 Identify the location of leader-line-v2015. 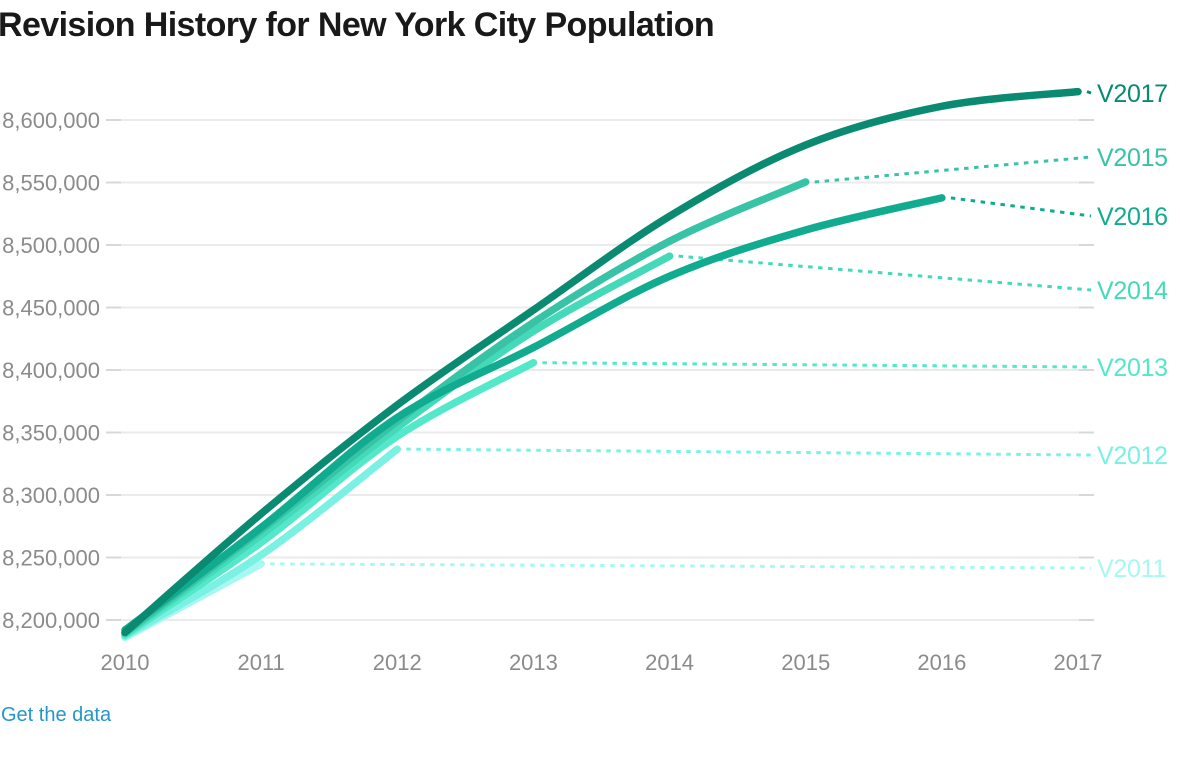
(953, 169).